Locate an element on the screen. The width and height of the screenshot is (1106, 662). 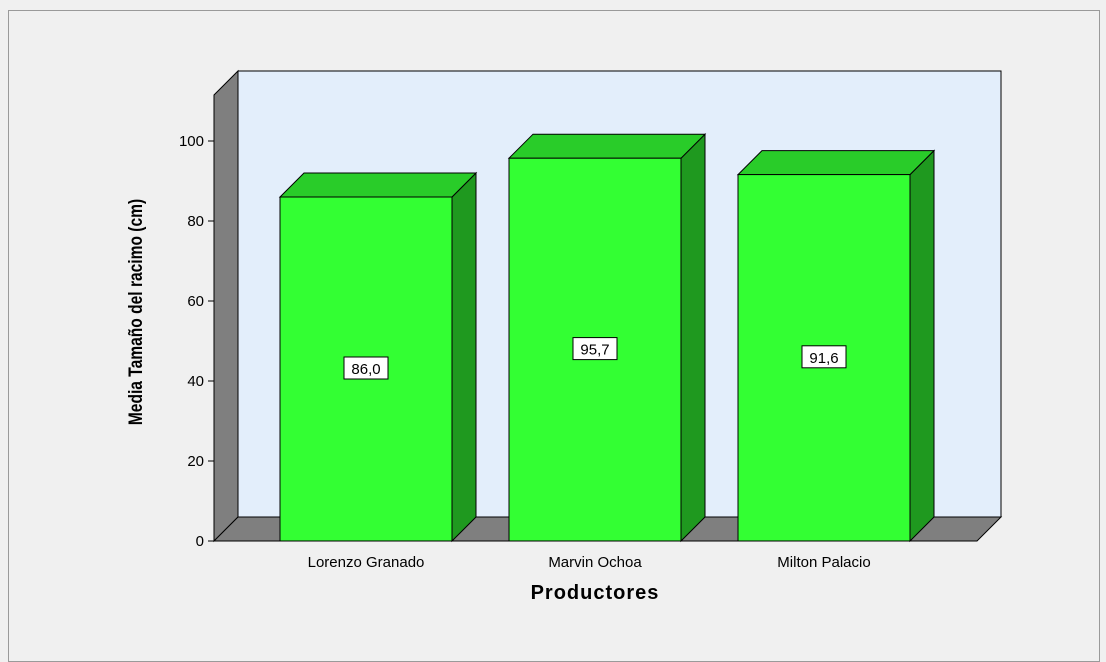
x-axis-title: Productores is located at coordinates (595, 593).